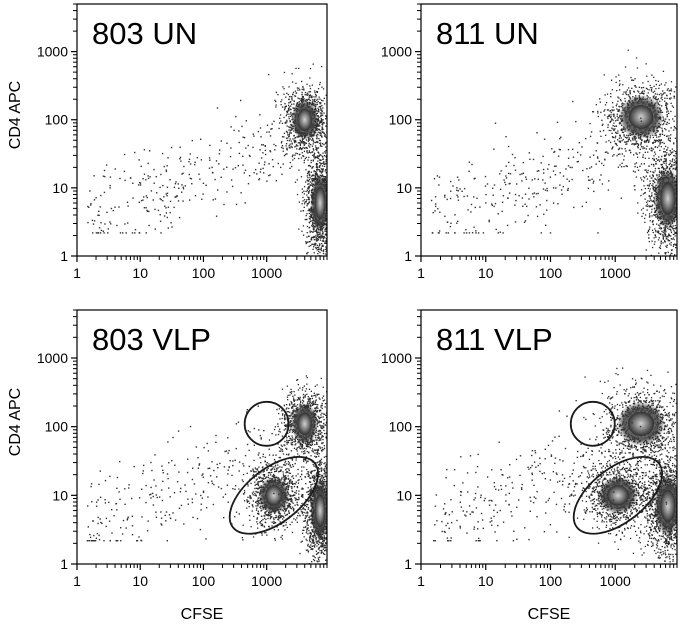 The image size is (680, 625). I want to click on panel-title: 803 VLP, so click(151, 339).